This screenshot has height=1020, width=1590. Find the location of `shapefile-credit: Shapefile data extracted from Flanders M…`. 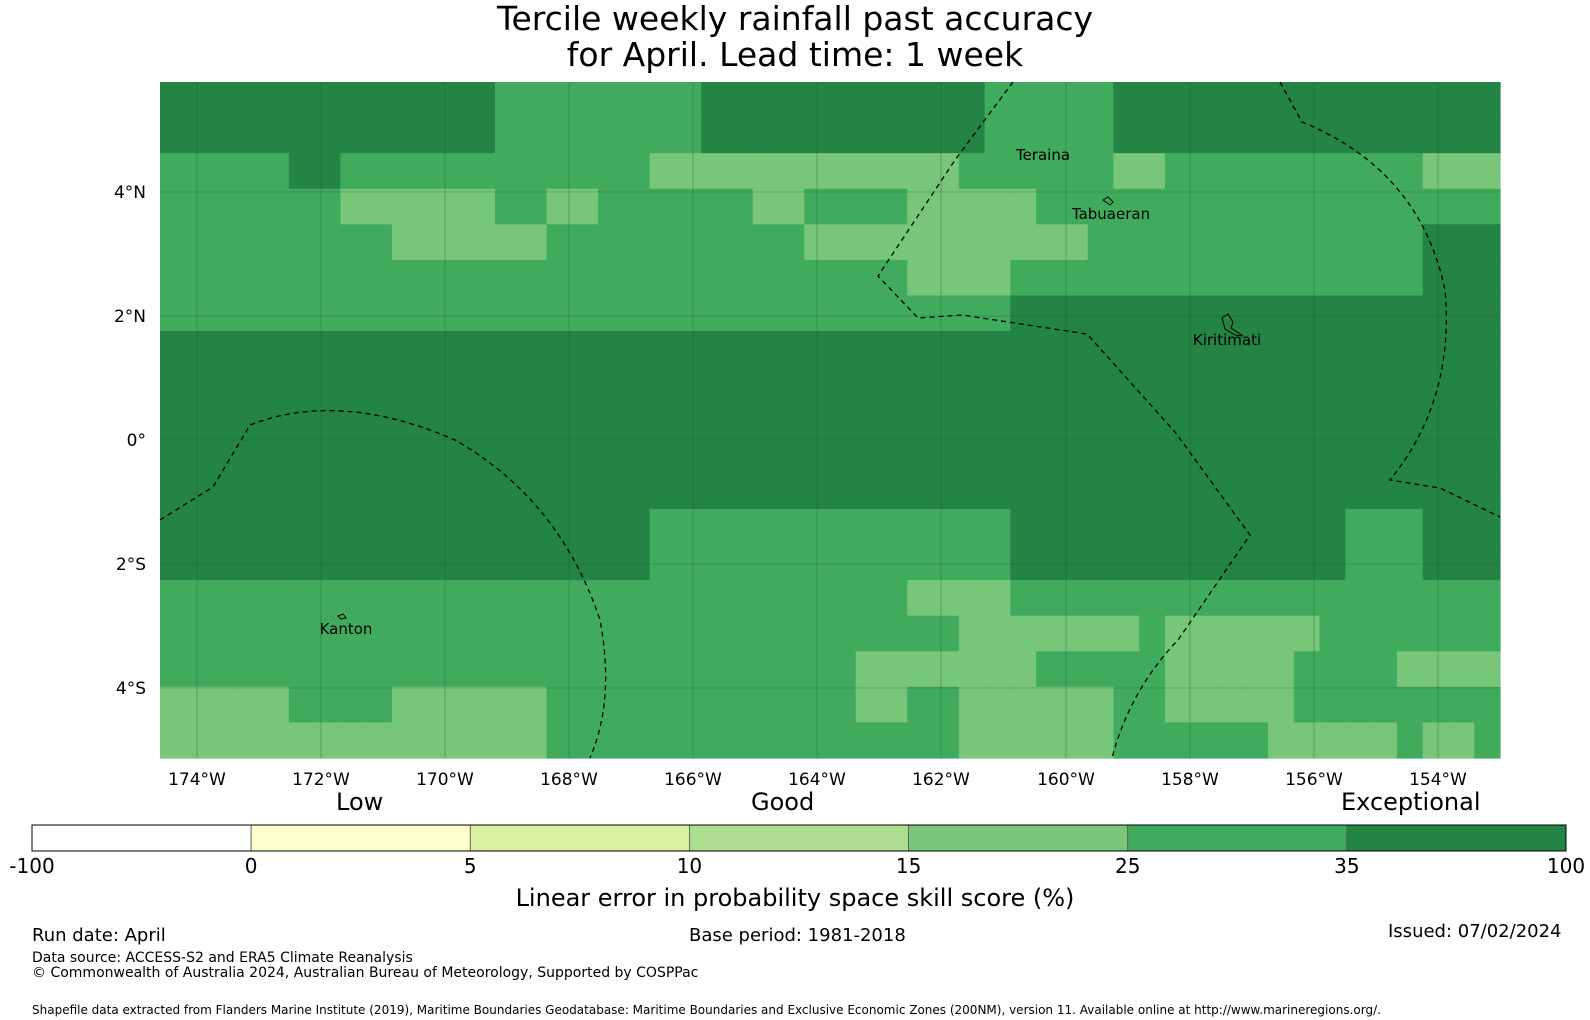

shapefile-credit: Shapefile data extracted from Flanders M… is located at coordinates (706, 1010).